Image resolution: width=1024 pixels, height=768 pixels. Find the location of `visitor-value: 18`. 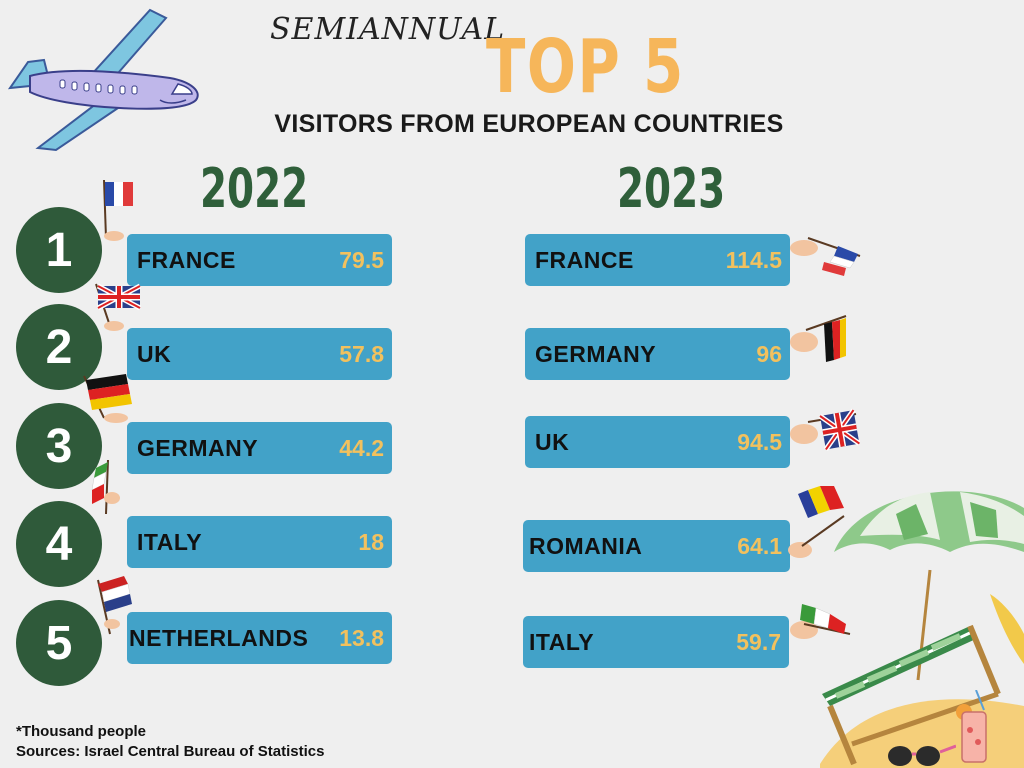

visitor-value: 18 is located at coordinates (371, 541).